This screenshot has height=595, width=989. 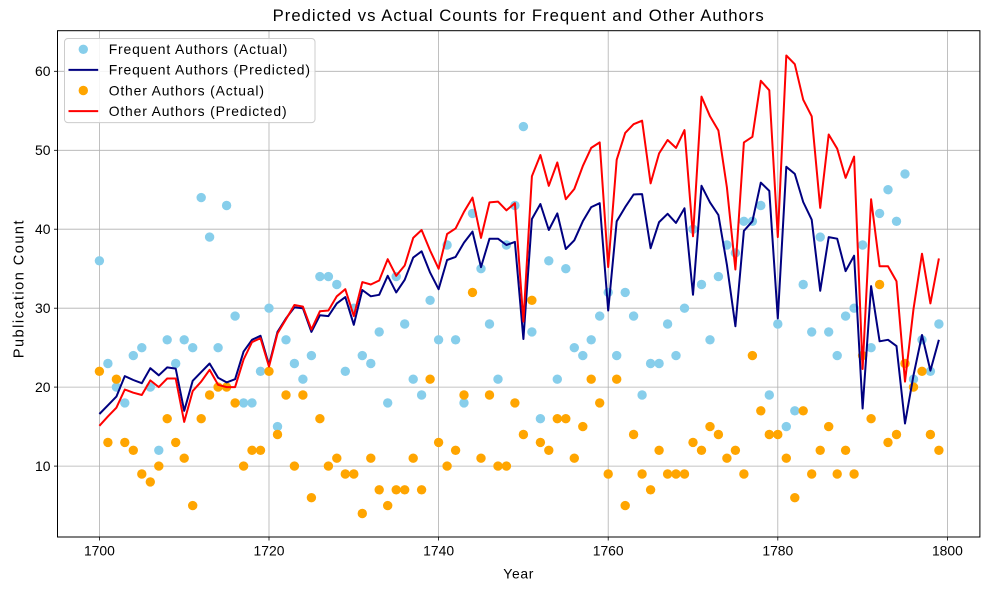 What do you see at coordinates (20, 288) in the screenshot?
I see `svg-text: Publication Count` at bounding box center [20, 288].